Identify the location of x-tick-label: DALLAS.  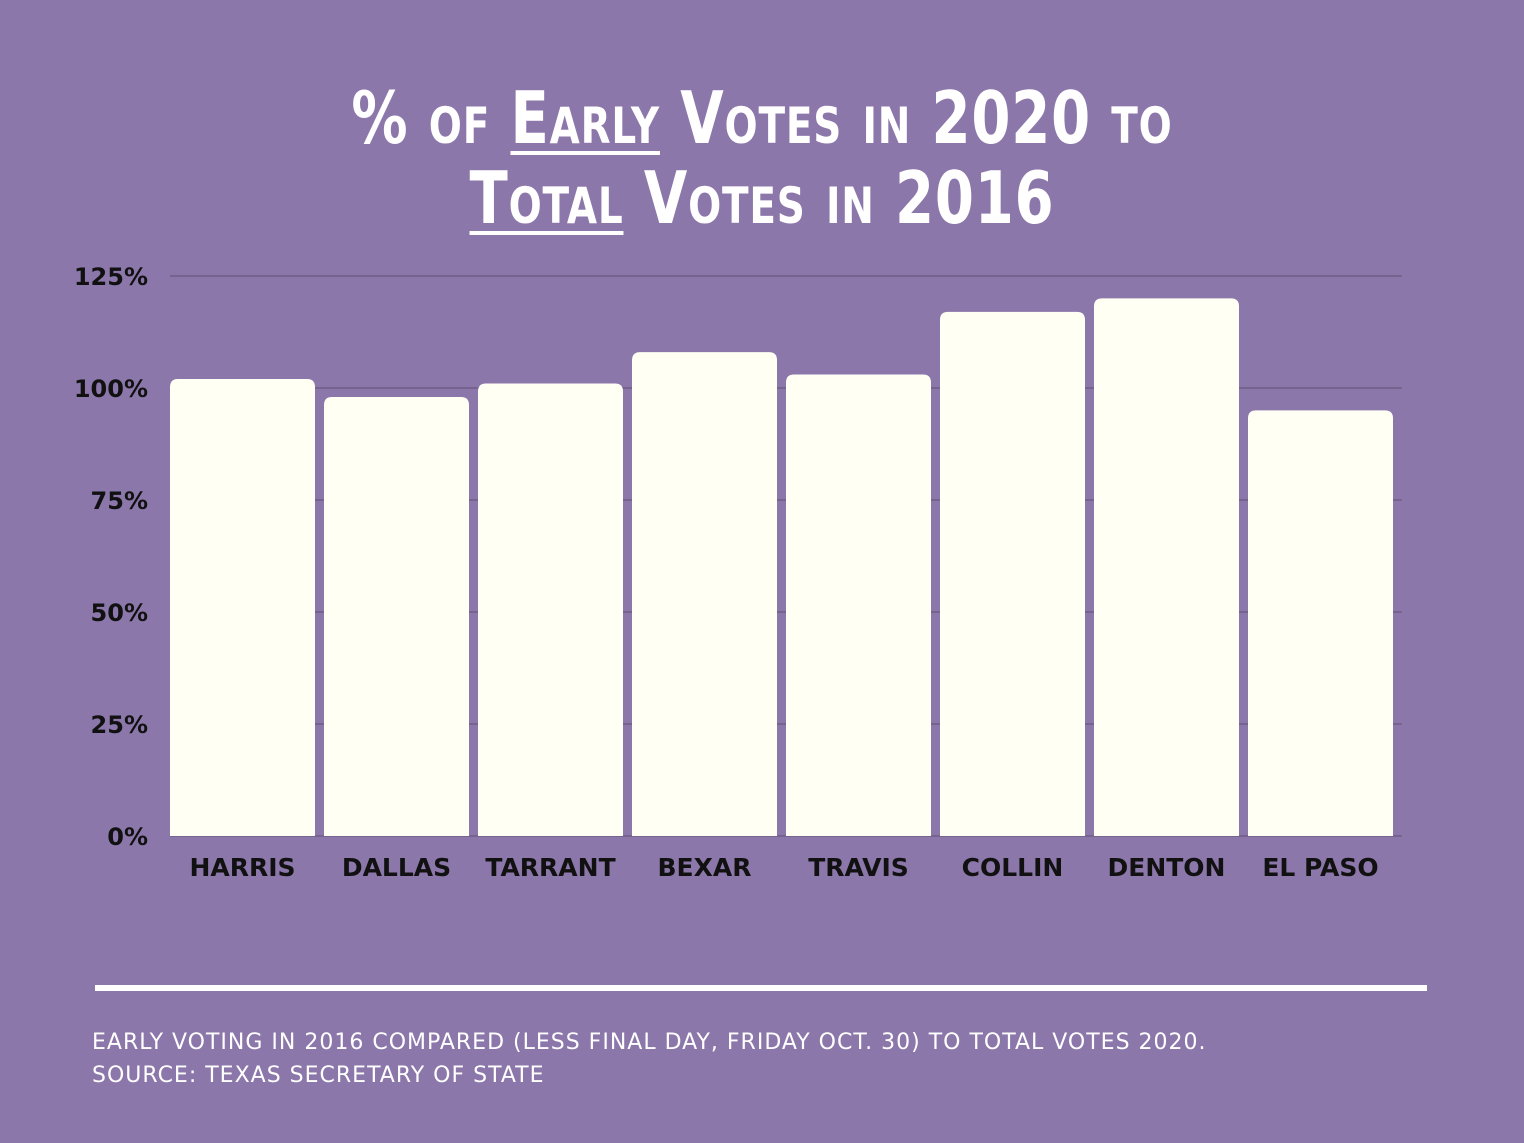
(396, 867).